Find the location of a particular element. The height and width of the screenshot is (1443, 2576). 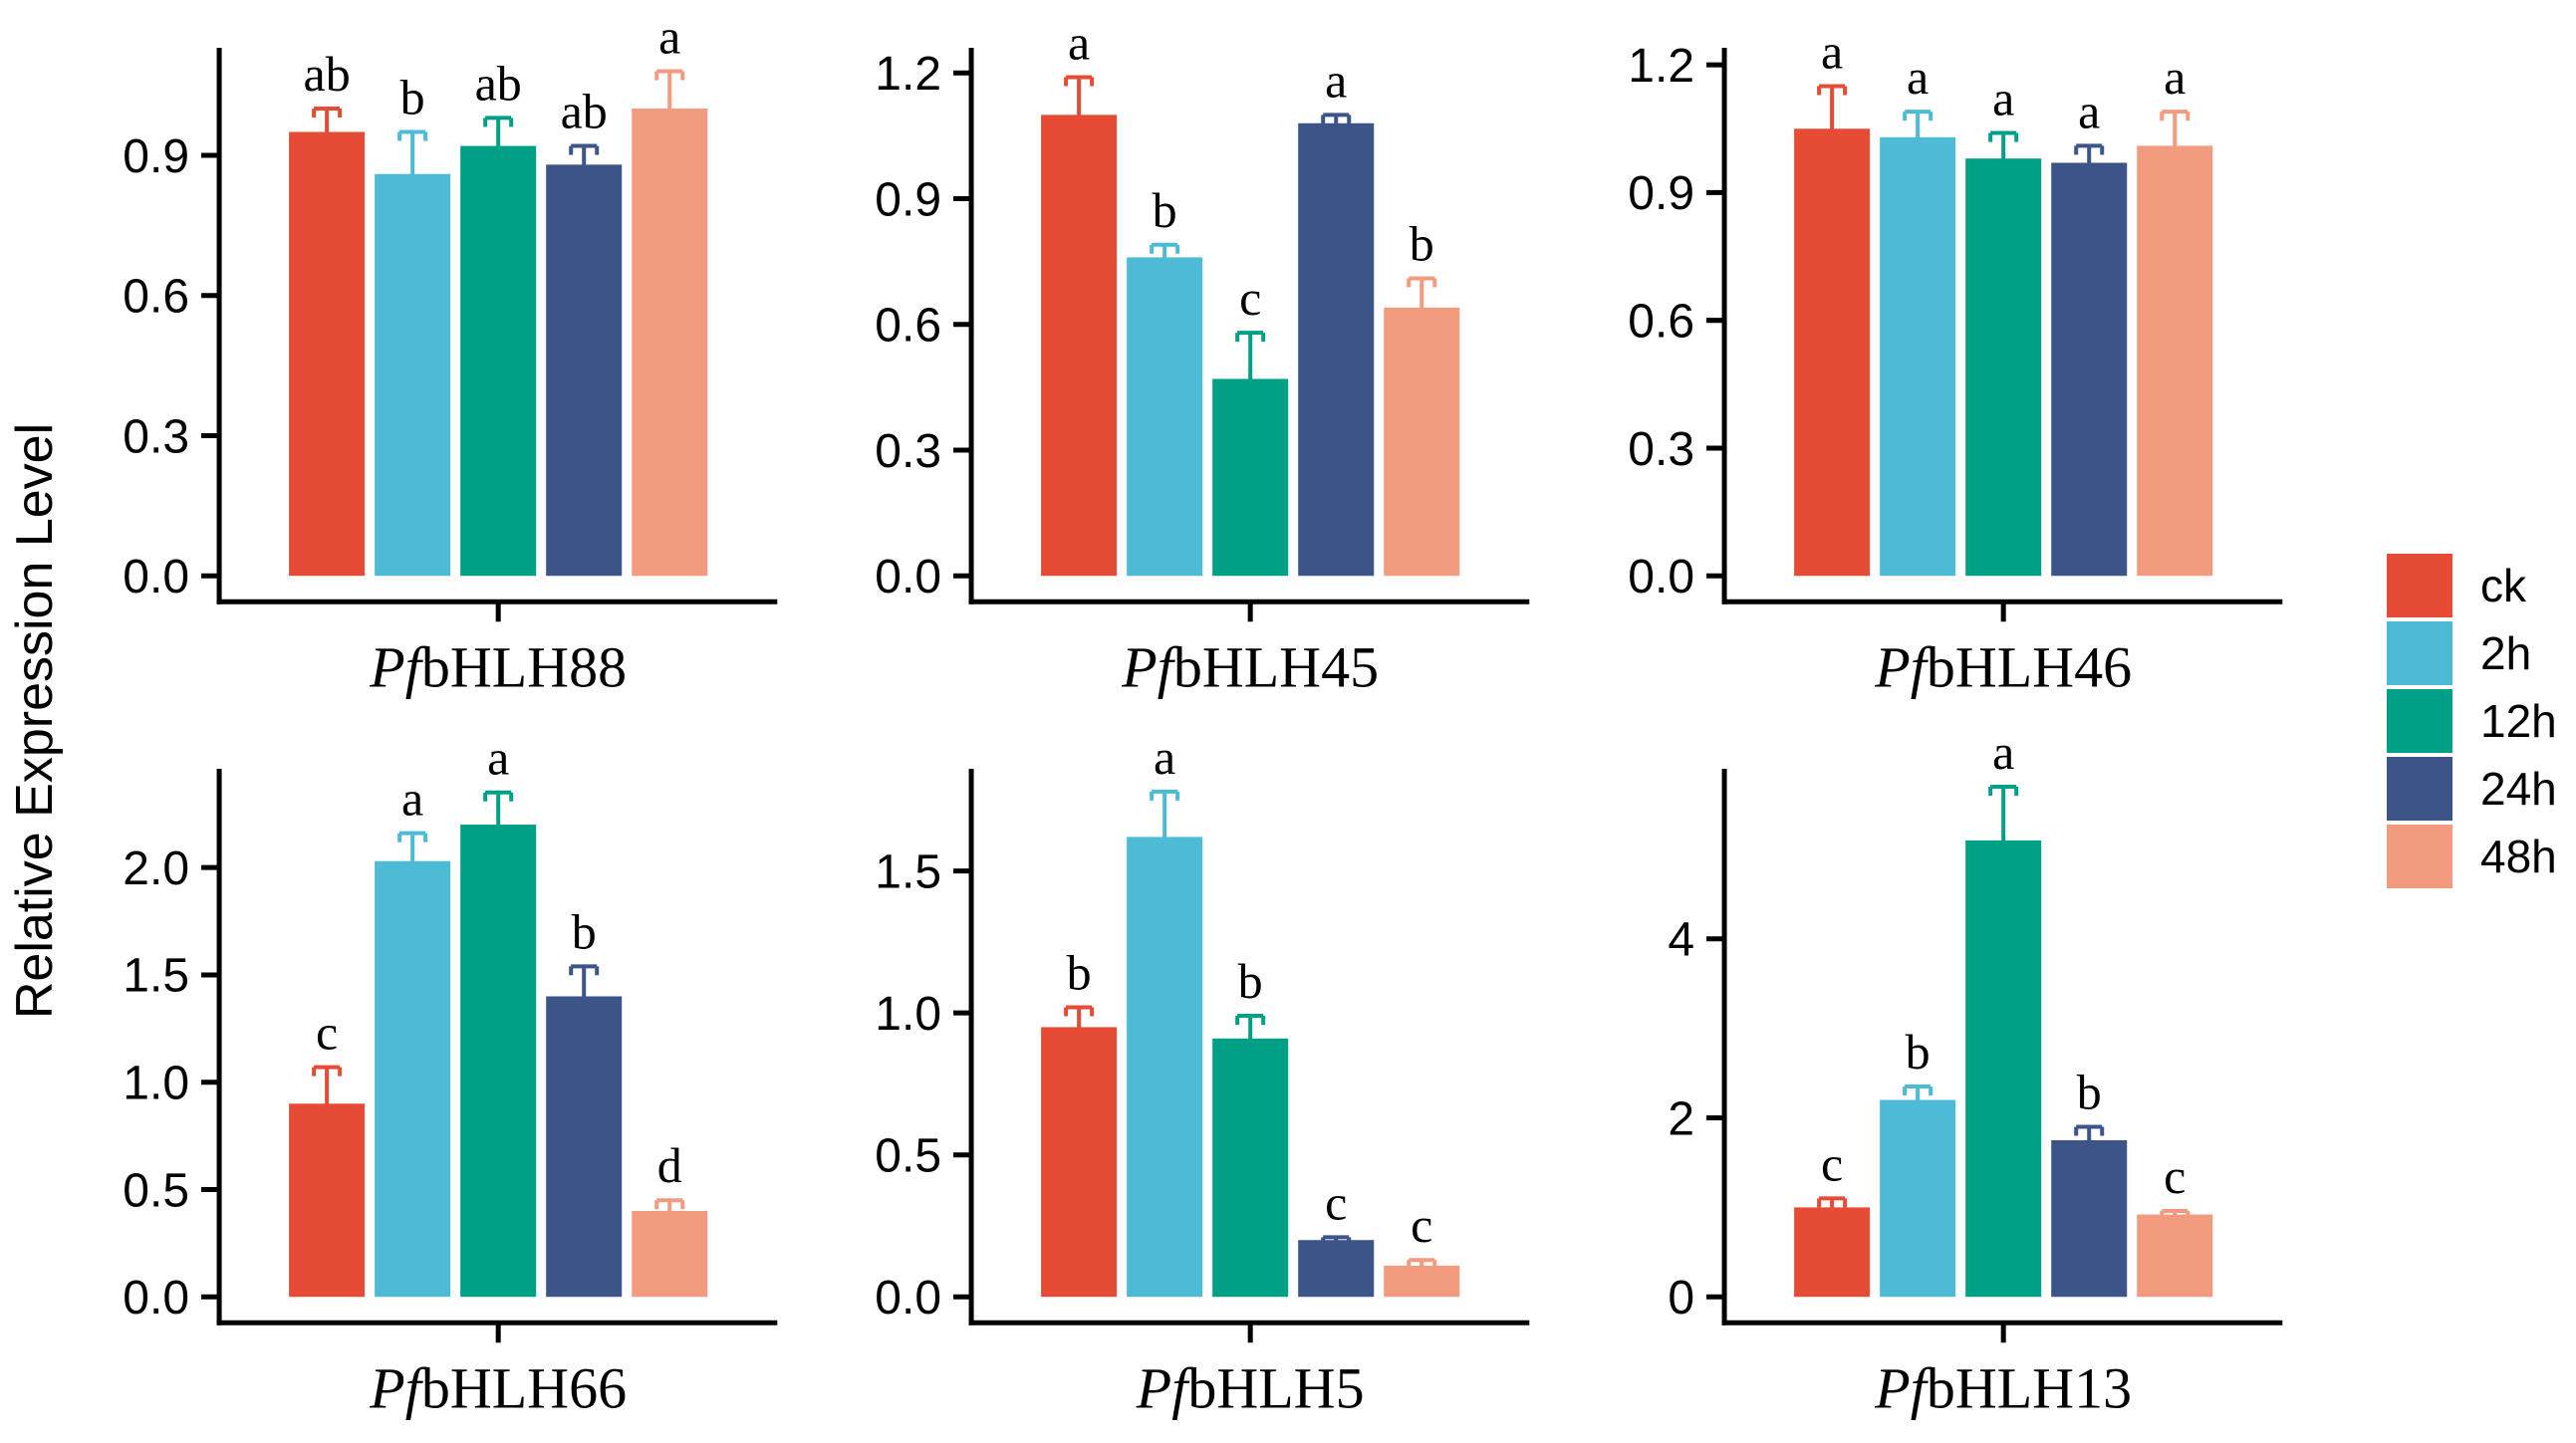

legend-item-ck: ck is located at coordinates (2470, 586).